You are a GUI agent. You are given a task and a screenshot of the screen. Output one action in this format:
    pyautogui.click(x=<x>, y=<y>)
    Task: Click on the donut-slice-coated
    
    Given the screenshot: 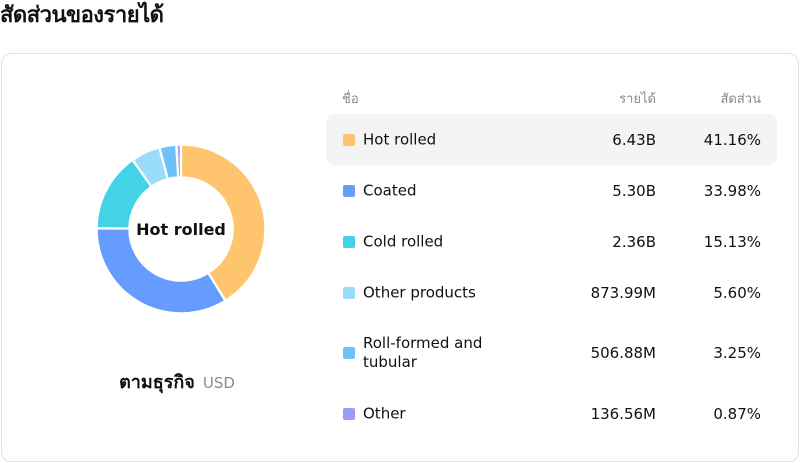 What is the action you would take?
    pyautogui.click(x=161, y=270)
    